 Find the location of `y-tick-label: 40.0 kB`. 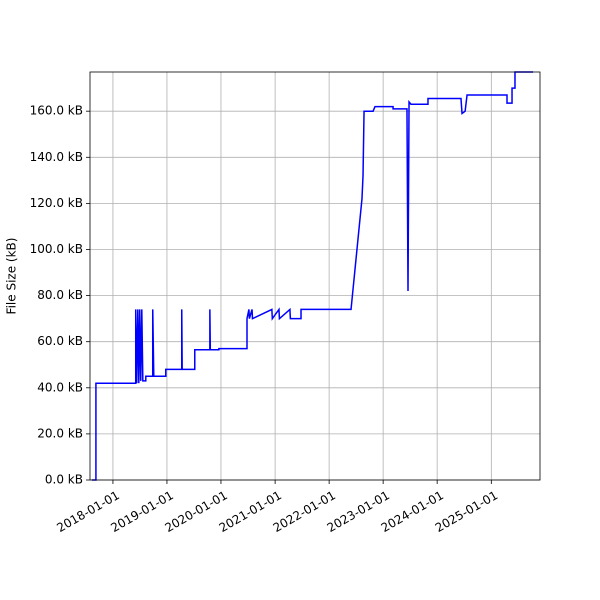

y-tick-label: 40.0 kB is located at coordinates (60, 387).